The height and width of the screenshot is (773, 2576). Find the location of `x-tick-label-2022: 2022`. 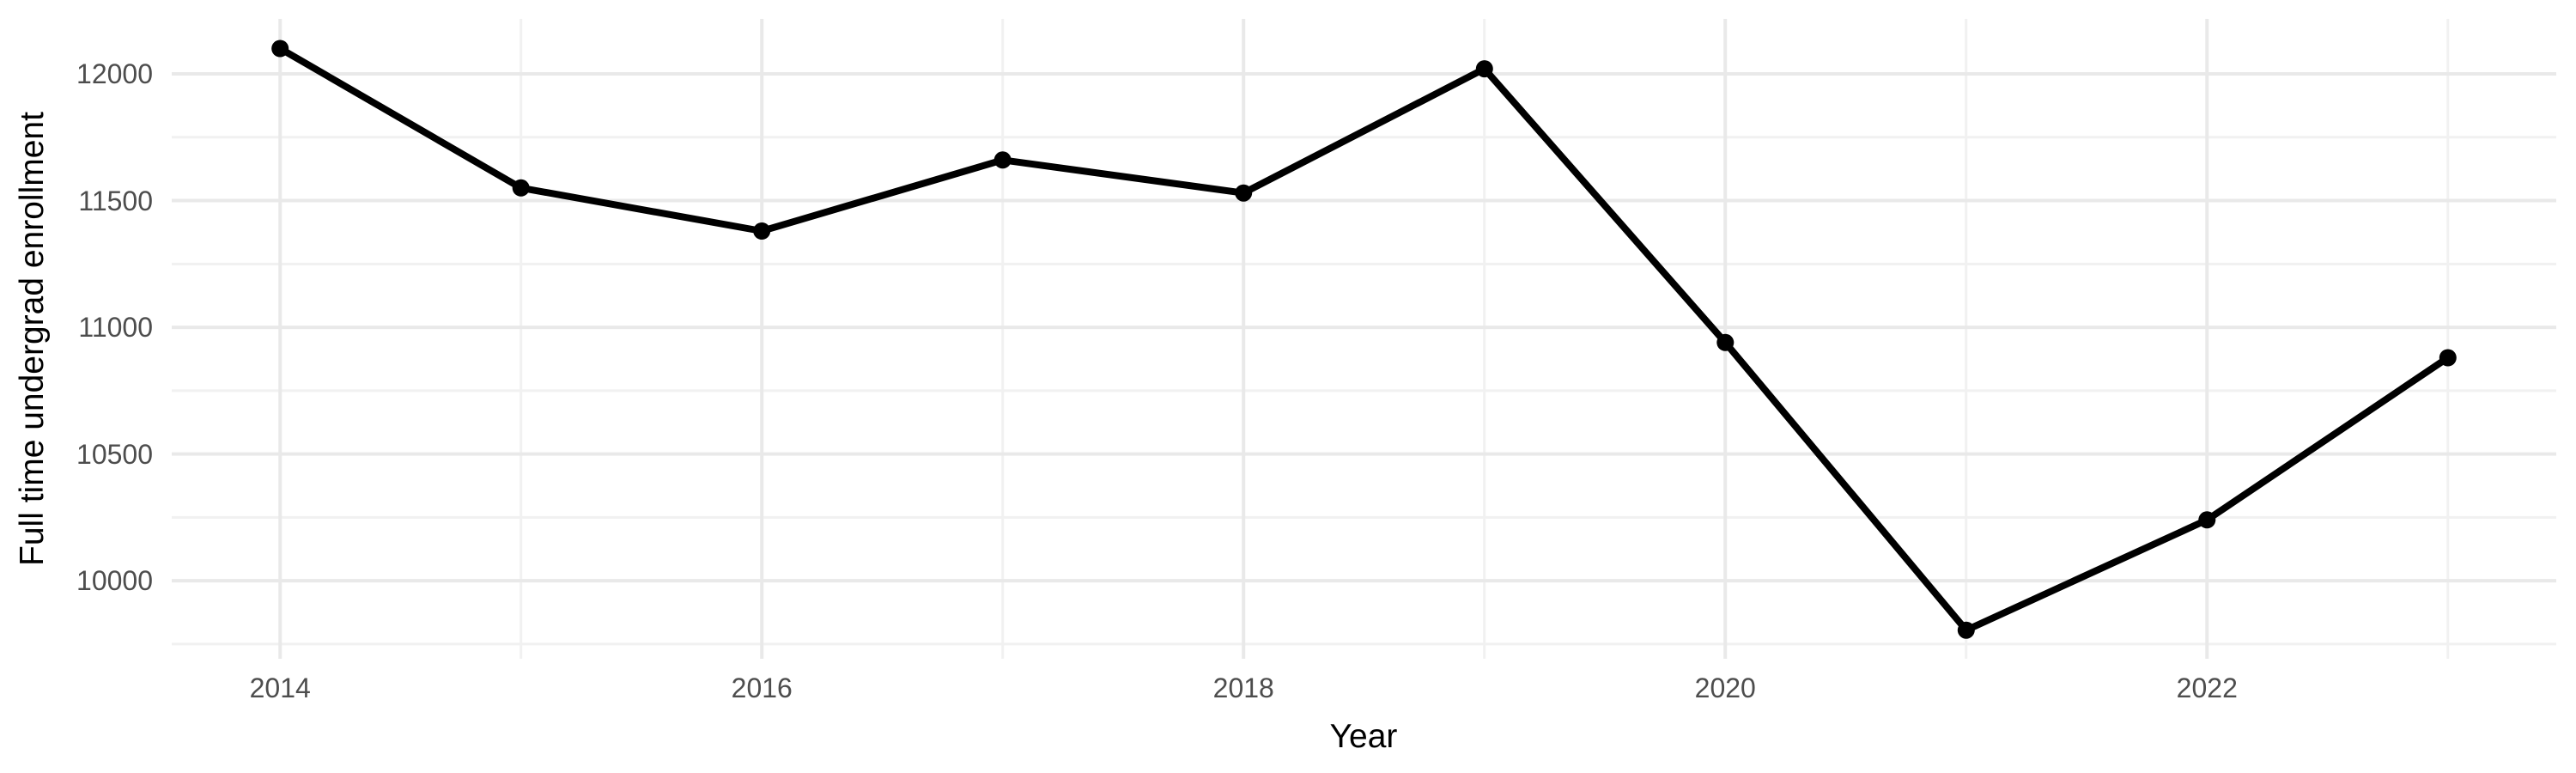

x-tick-label-2022: 2022 is located at coordinates (2207, 688).